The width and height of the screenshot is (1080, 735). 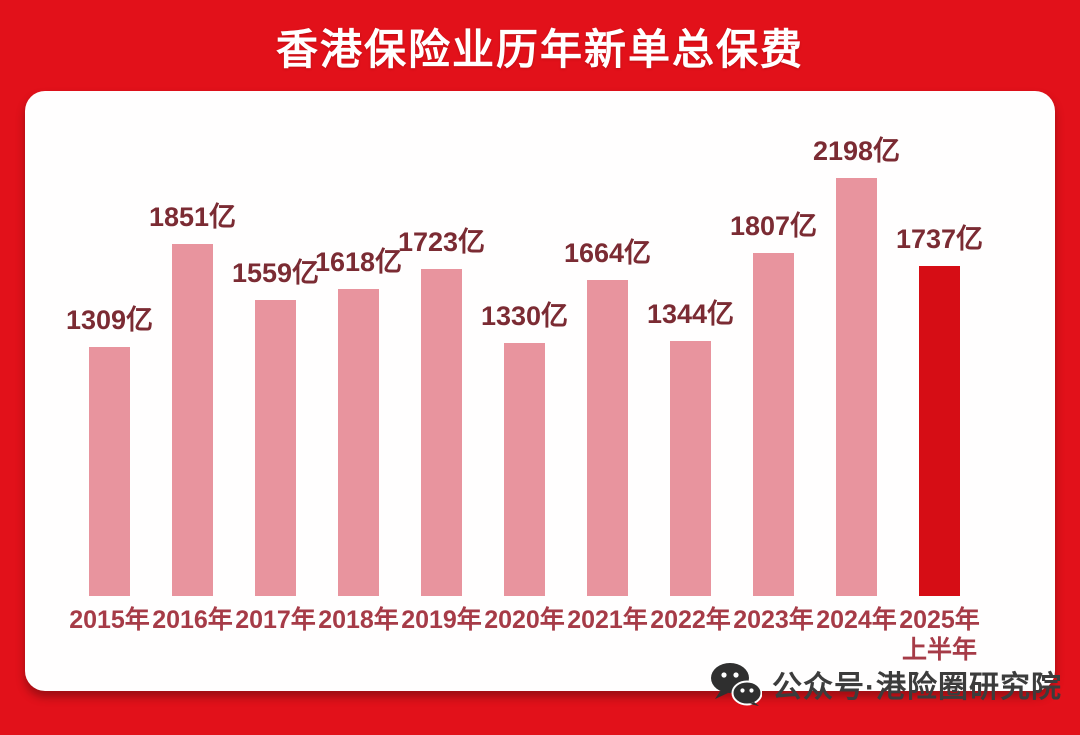 I want to click on bar-value-label: 1618亿, so click(x=358, y=262).